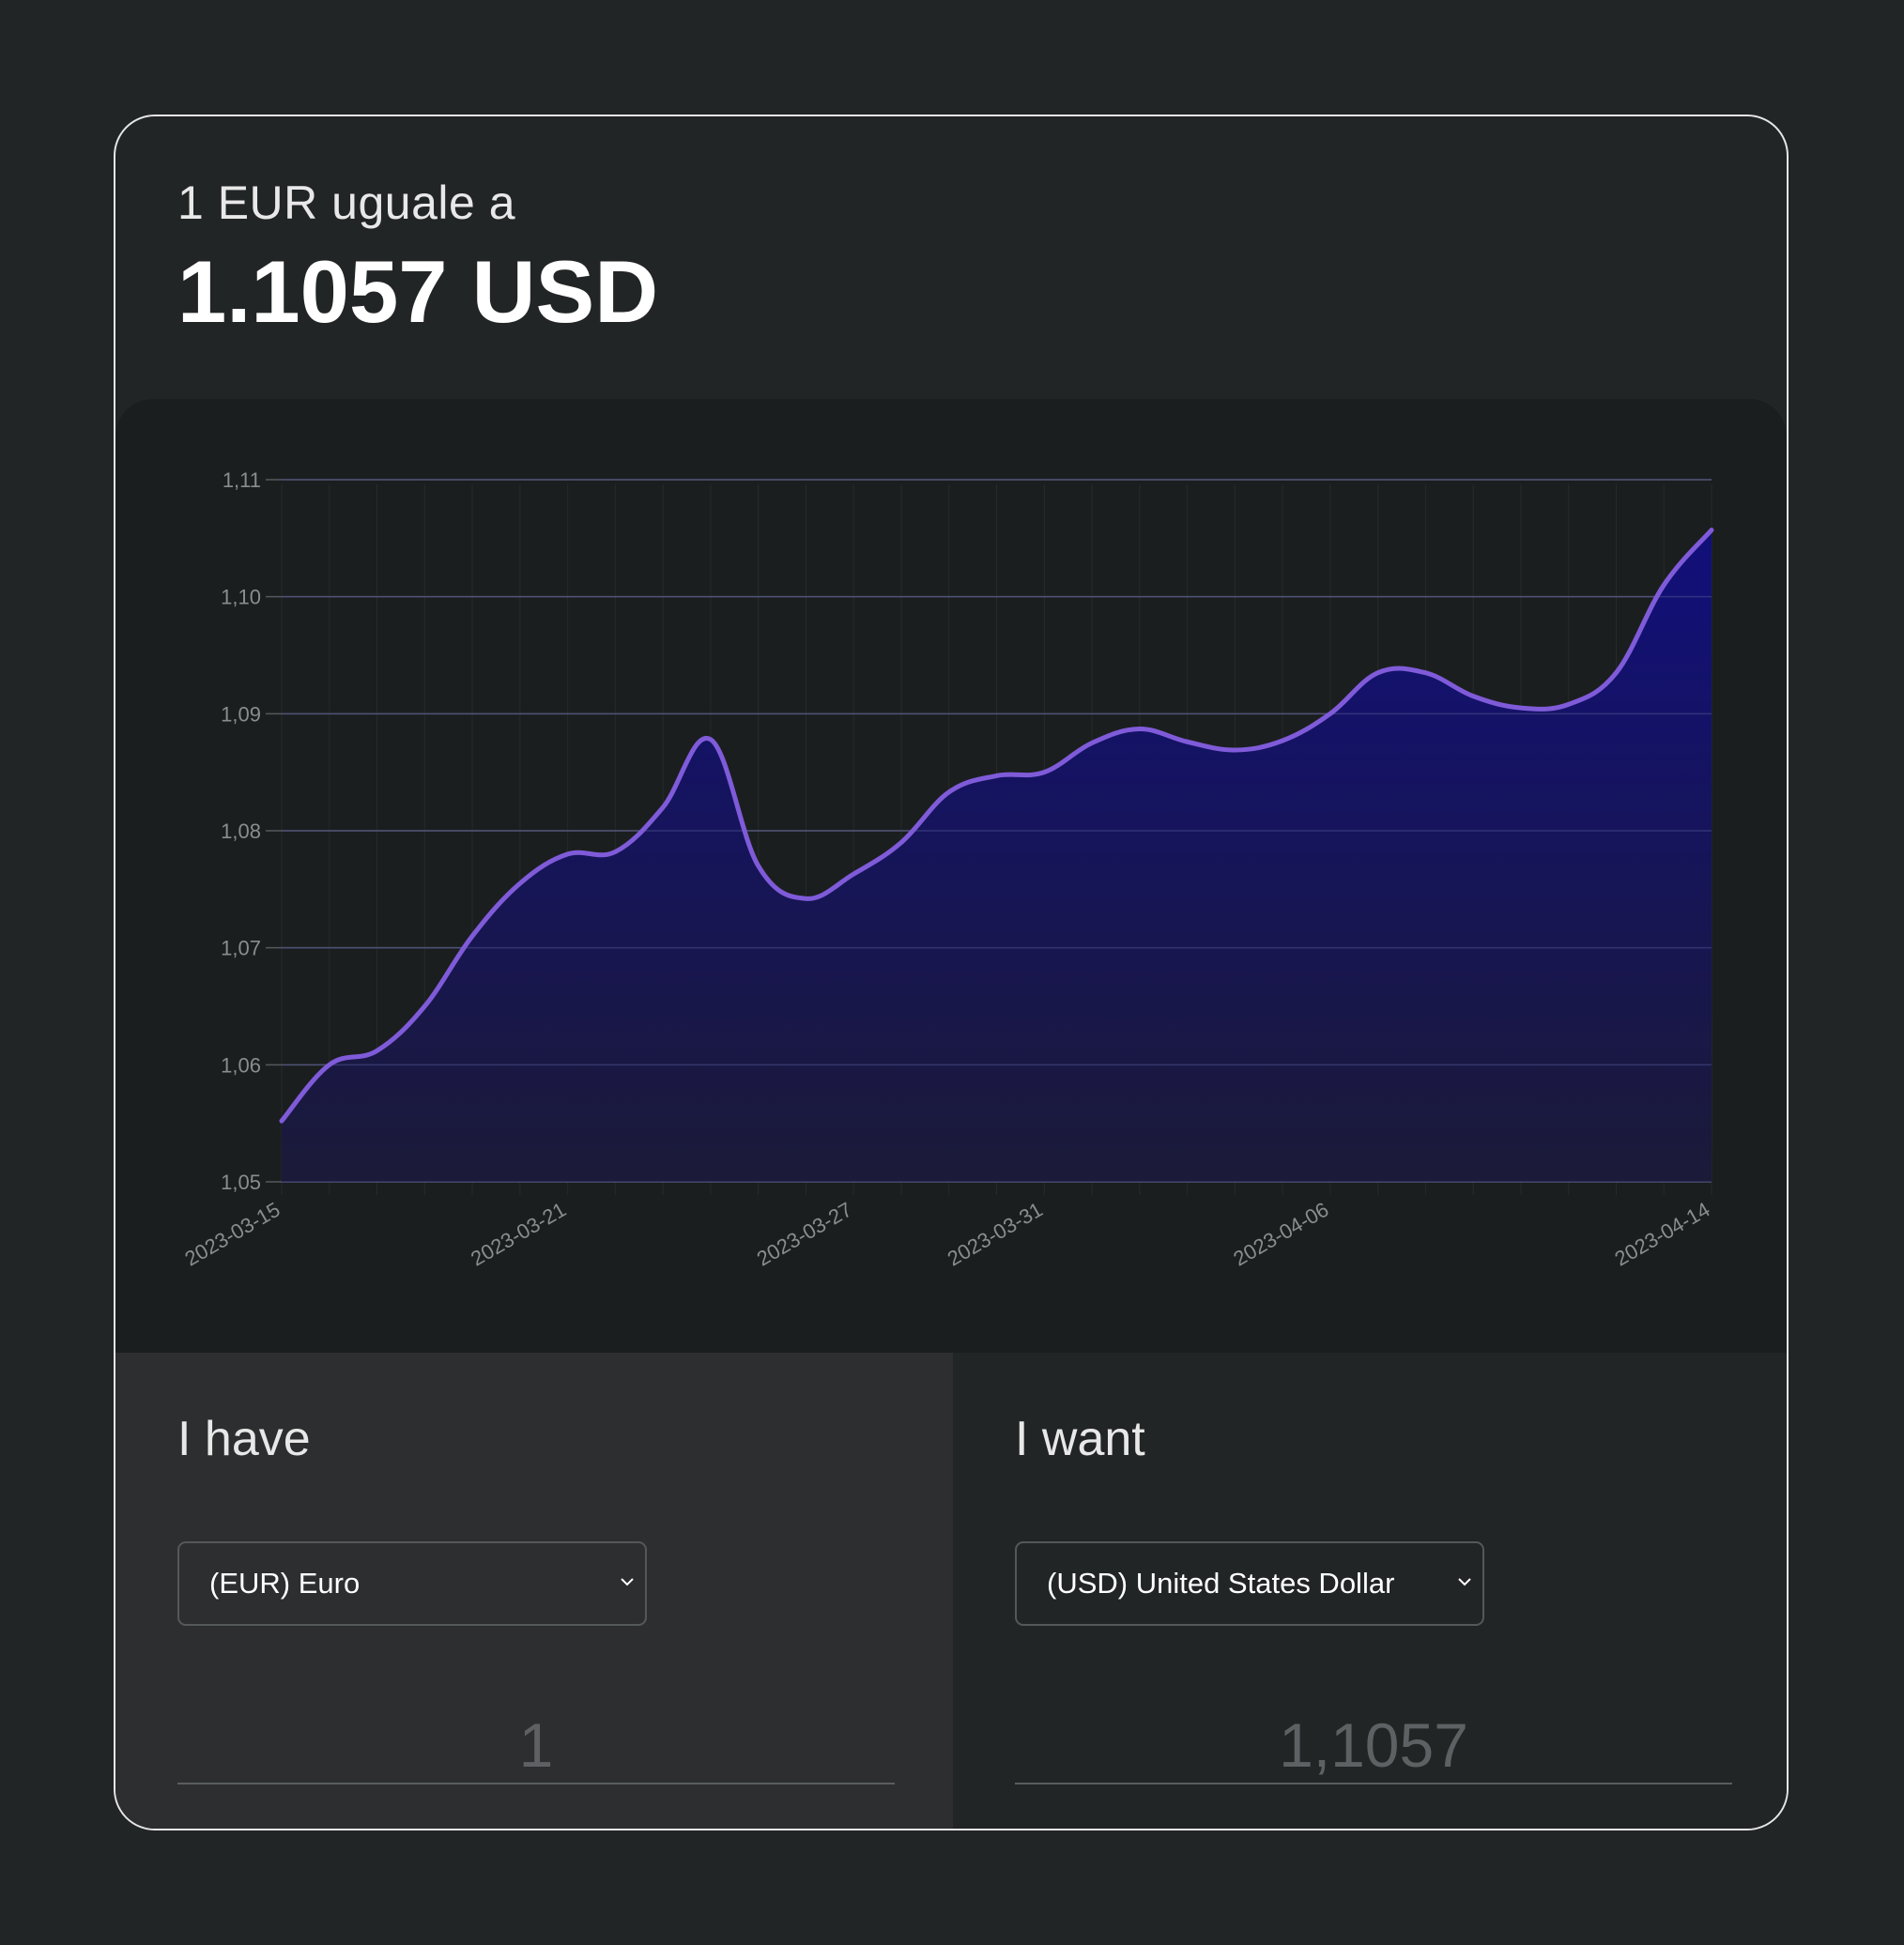 Image resolution: width=1904 pixels, height=1945 pixels. I want to click on y-tick-label: 1,10, so click(241, 597).